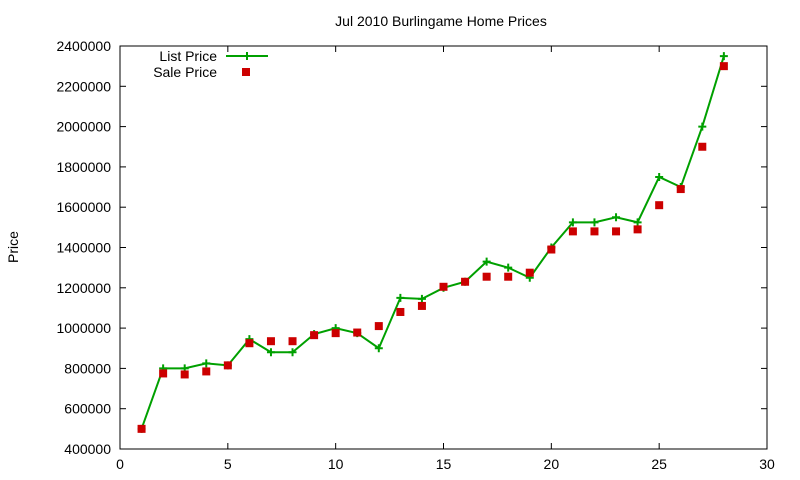 The width and height of the screenshot is (800, 480). Describe the element at coordinates (83, 46) in the screenshot. I see `y-tick-label: 2400000` at that location.